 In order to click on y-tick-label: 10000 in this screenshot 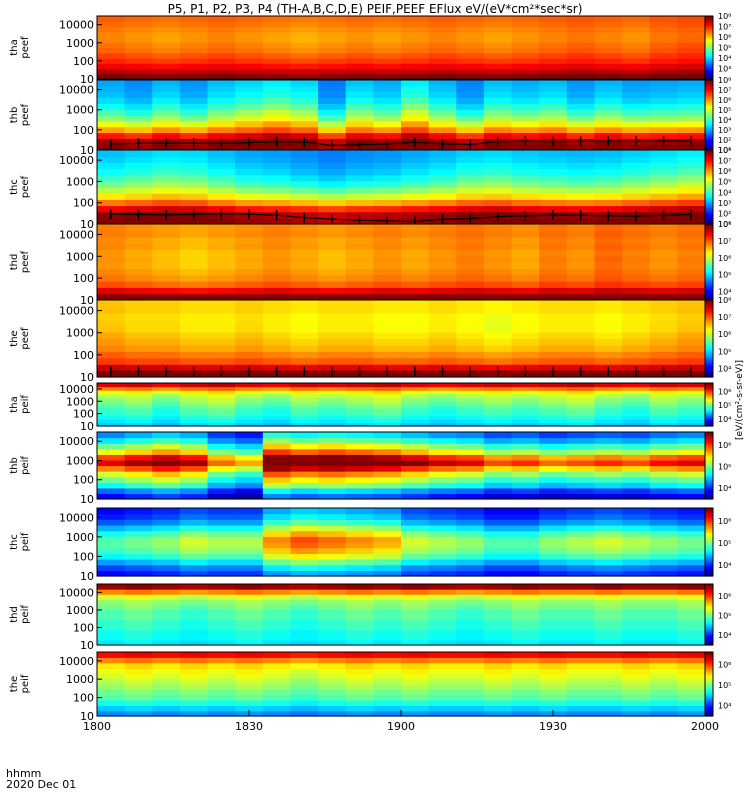, I will do `click(76, 234)`.